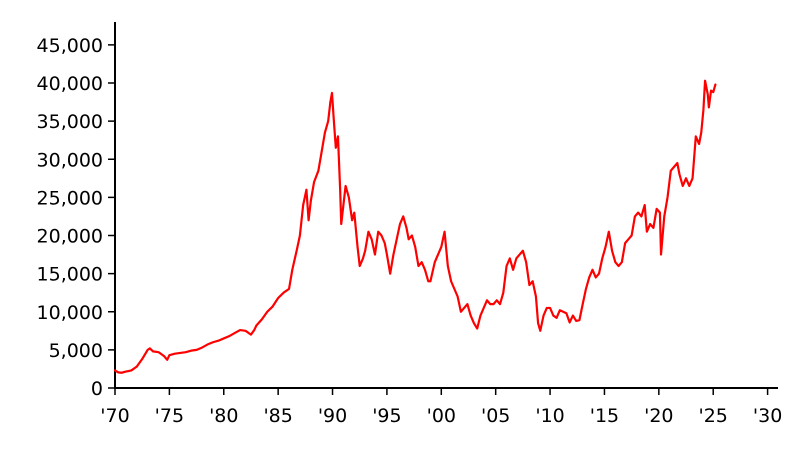 The image size is (800, 458). I want to click on y-tick-label: 25,000, so click(70, 198).